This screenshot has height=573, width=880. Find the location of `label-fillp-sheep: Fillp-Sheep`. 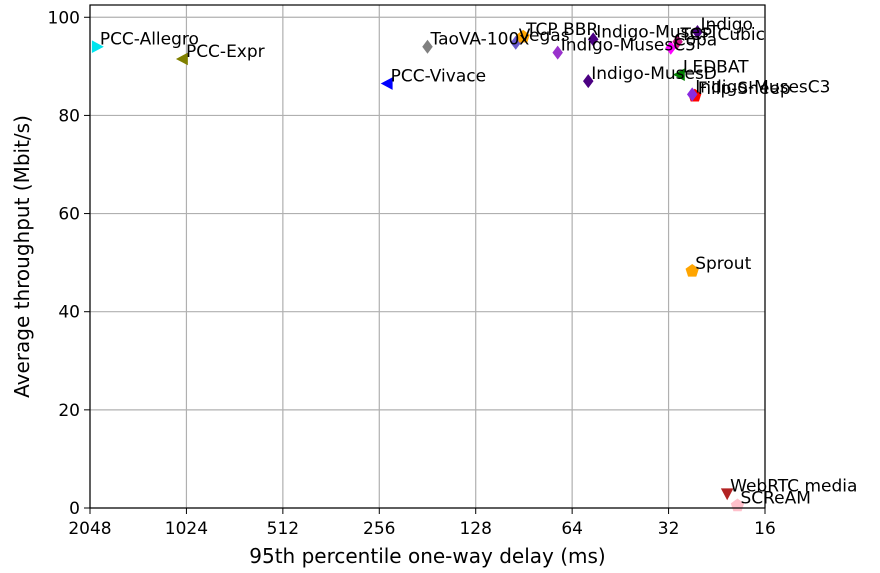

label-fillp-sheep: Fillp-Sheep is located at coordinates (744, 89).